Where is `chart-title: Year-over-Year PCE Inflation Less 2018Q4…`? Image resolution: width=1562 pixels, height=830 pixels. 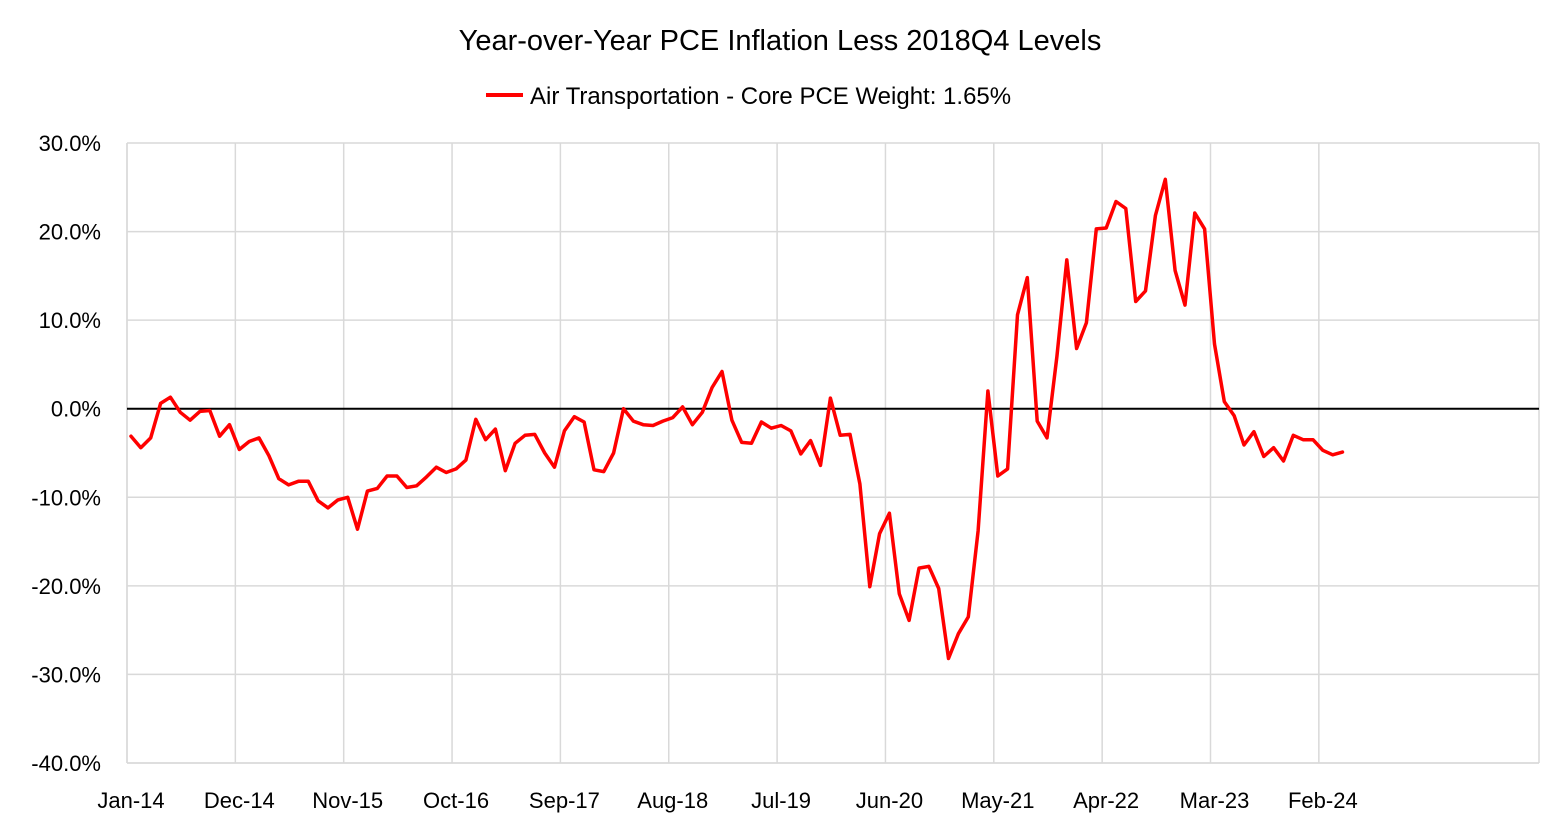
chart-title: Year-over-Year PCE Inflation Less 2018Q4… is located at coordinates (780, 41).